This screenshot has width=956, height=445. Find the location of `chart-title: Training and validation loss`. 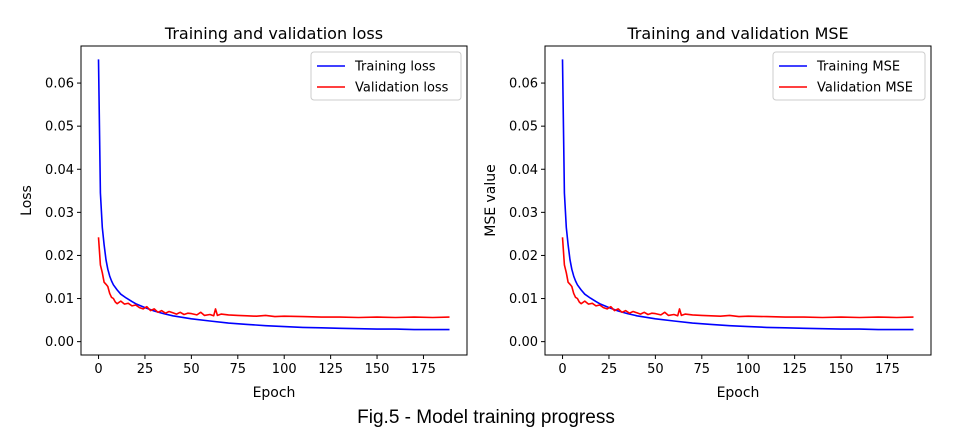

chart-title: Training and validation loss is located at coordinates (273, 33).